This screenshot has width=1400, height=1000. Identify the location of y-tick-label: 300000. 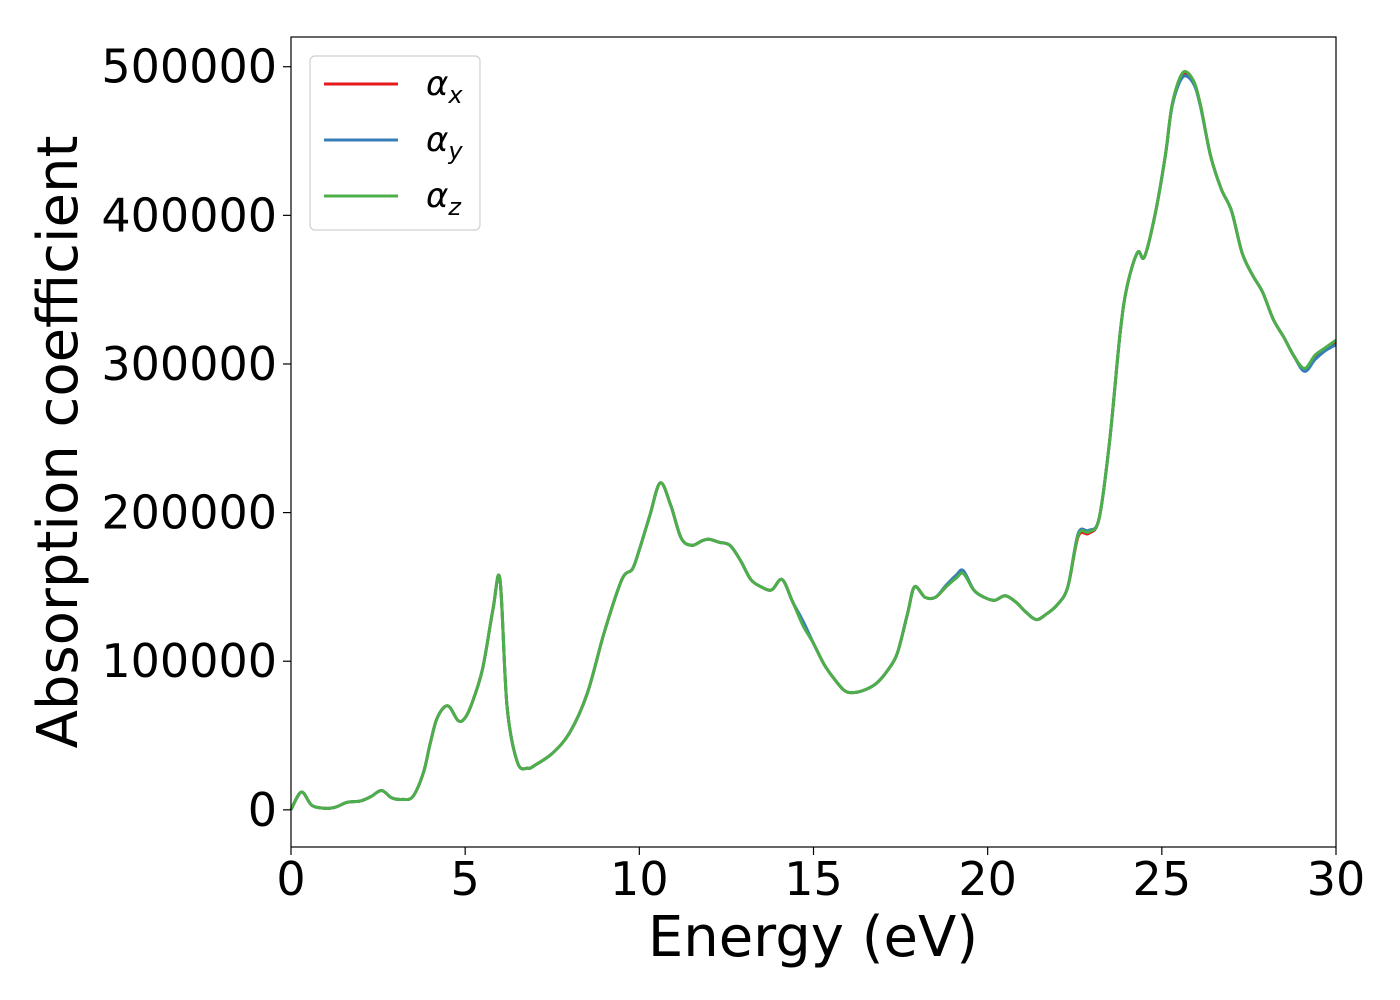
(189, 364).